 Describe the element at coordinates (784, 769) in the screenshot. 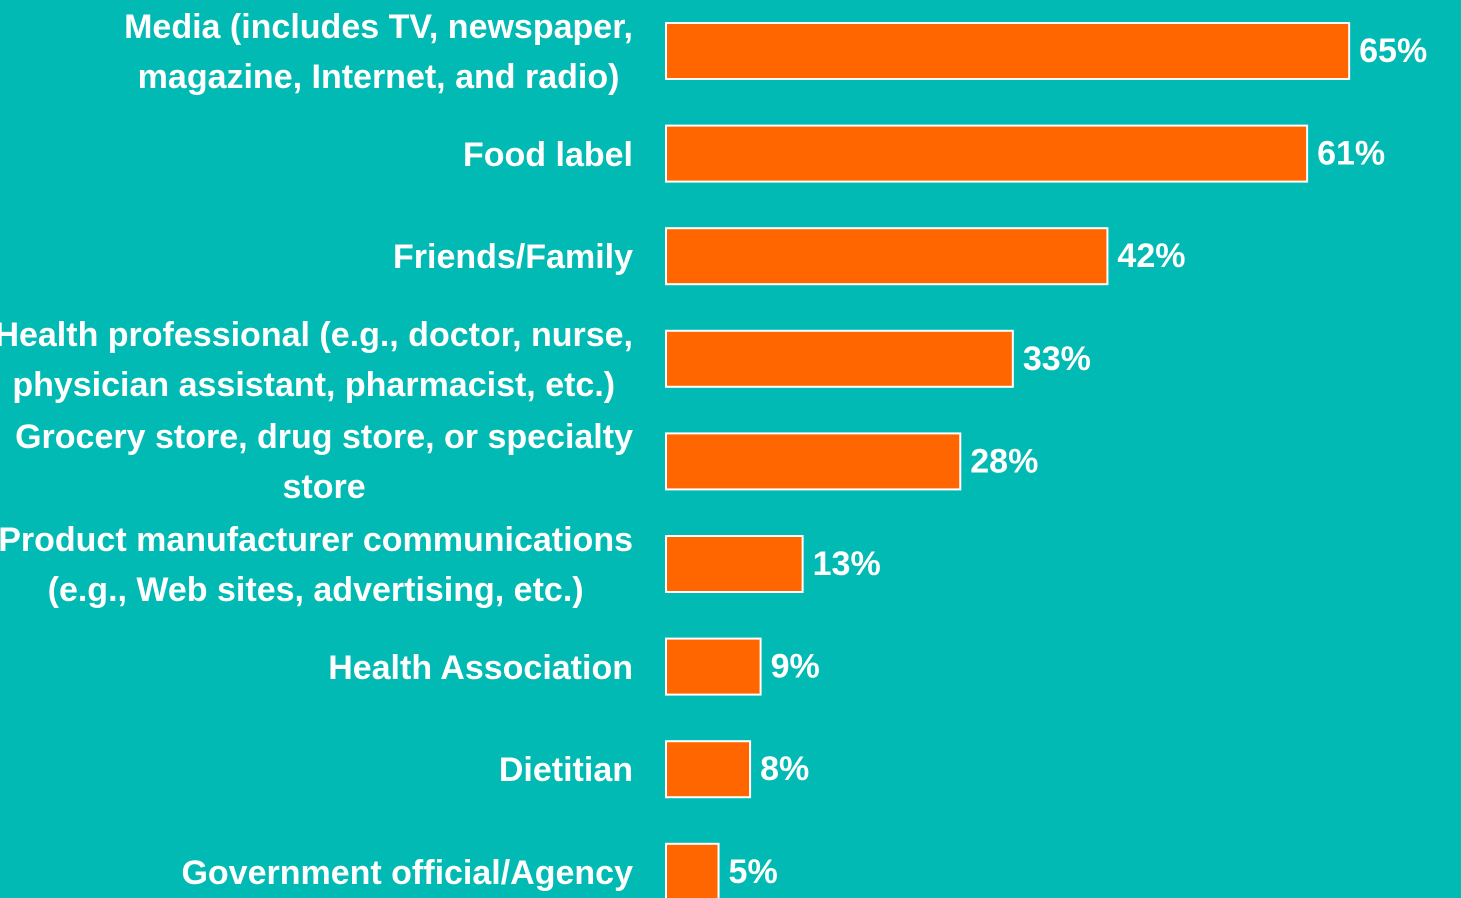

I see `value-label: 8%` at that location.